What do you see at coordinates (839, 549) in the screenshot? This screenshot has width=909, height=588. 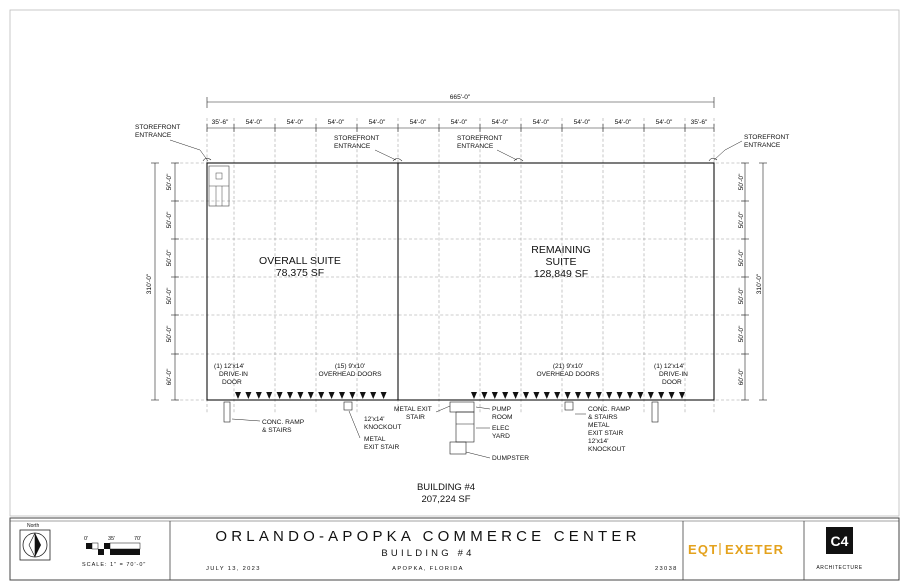 I see `architect-logo: C4 ARCHITECTURE` at bounding box center [839, 549].